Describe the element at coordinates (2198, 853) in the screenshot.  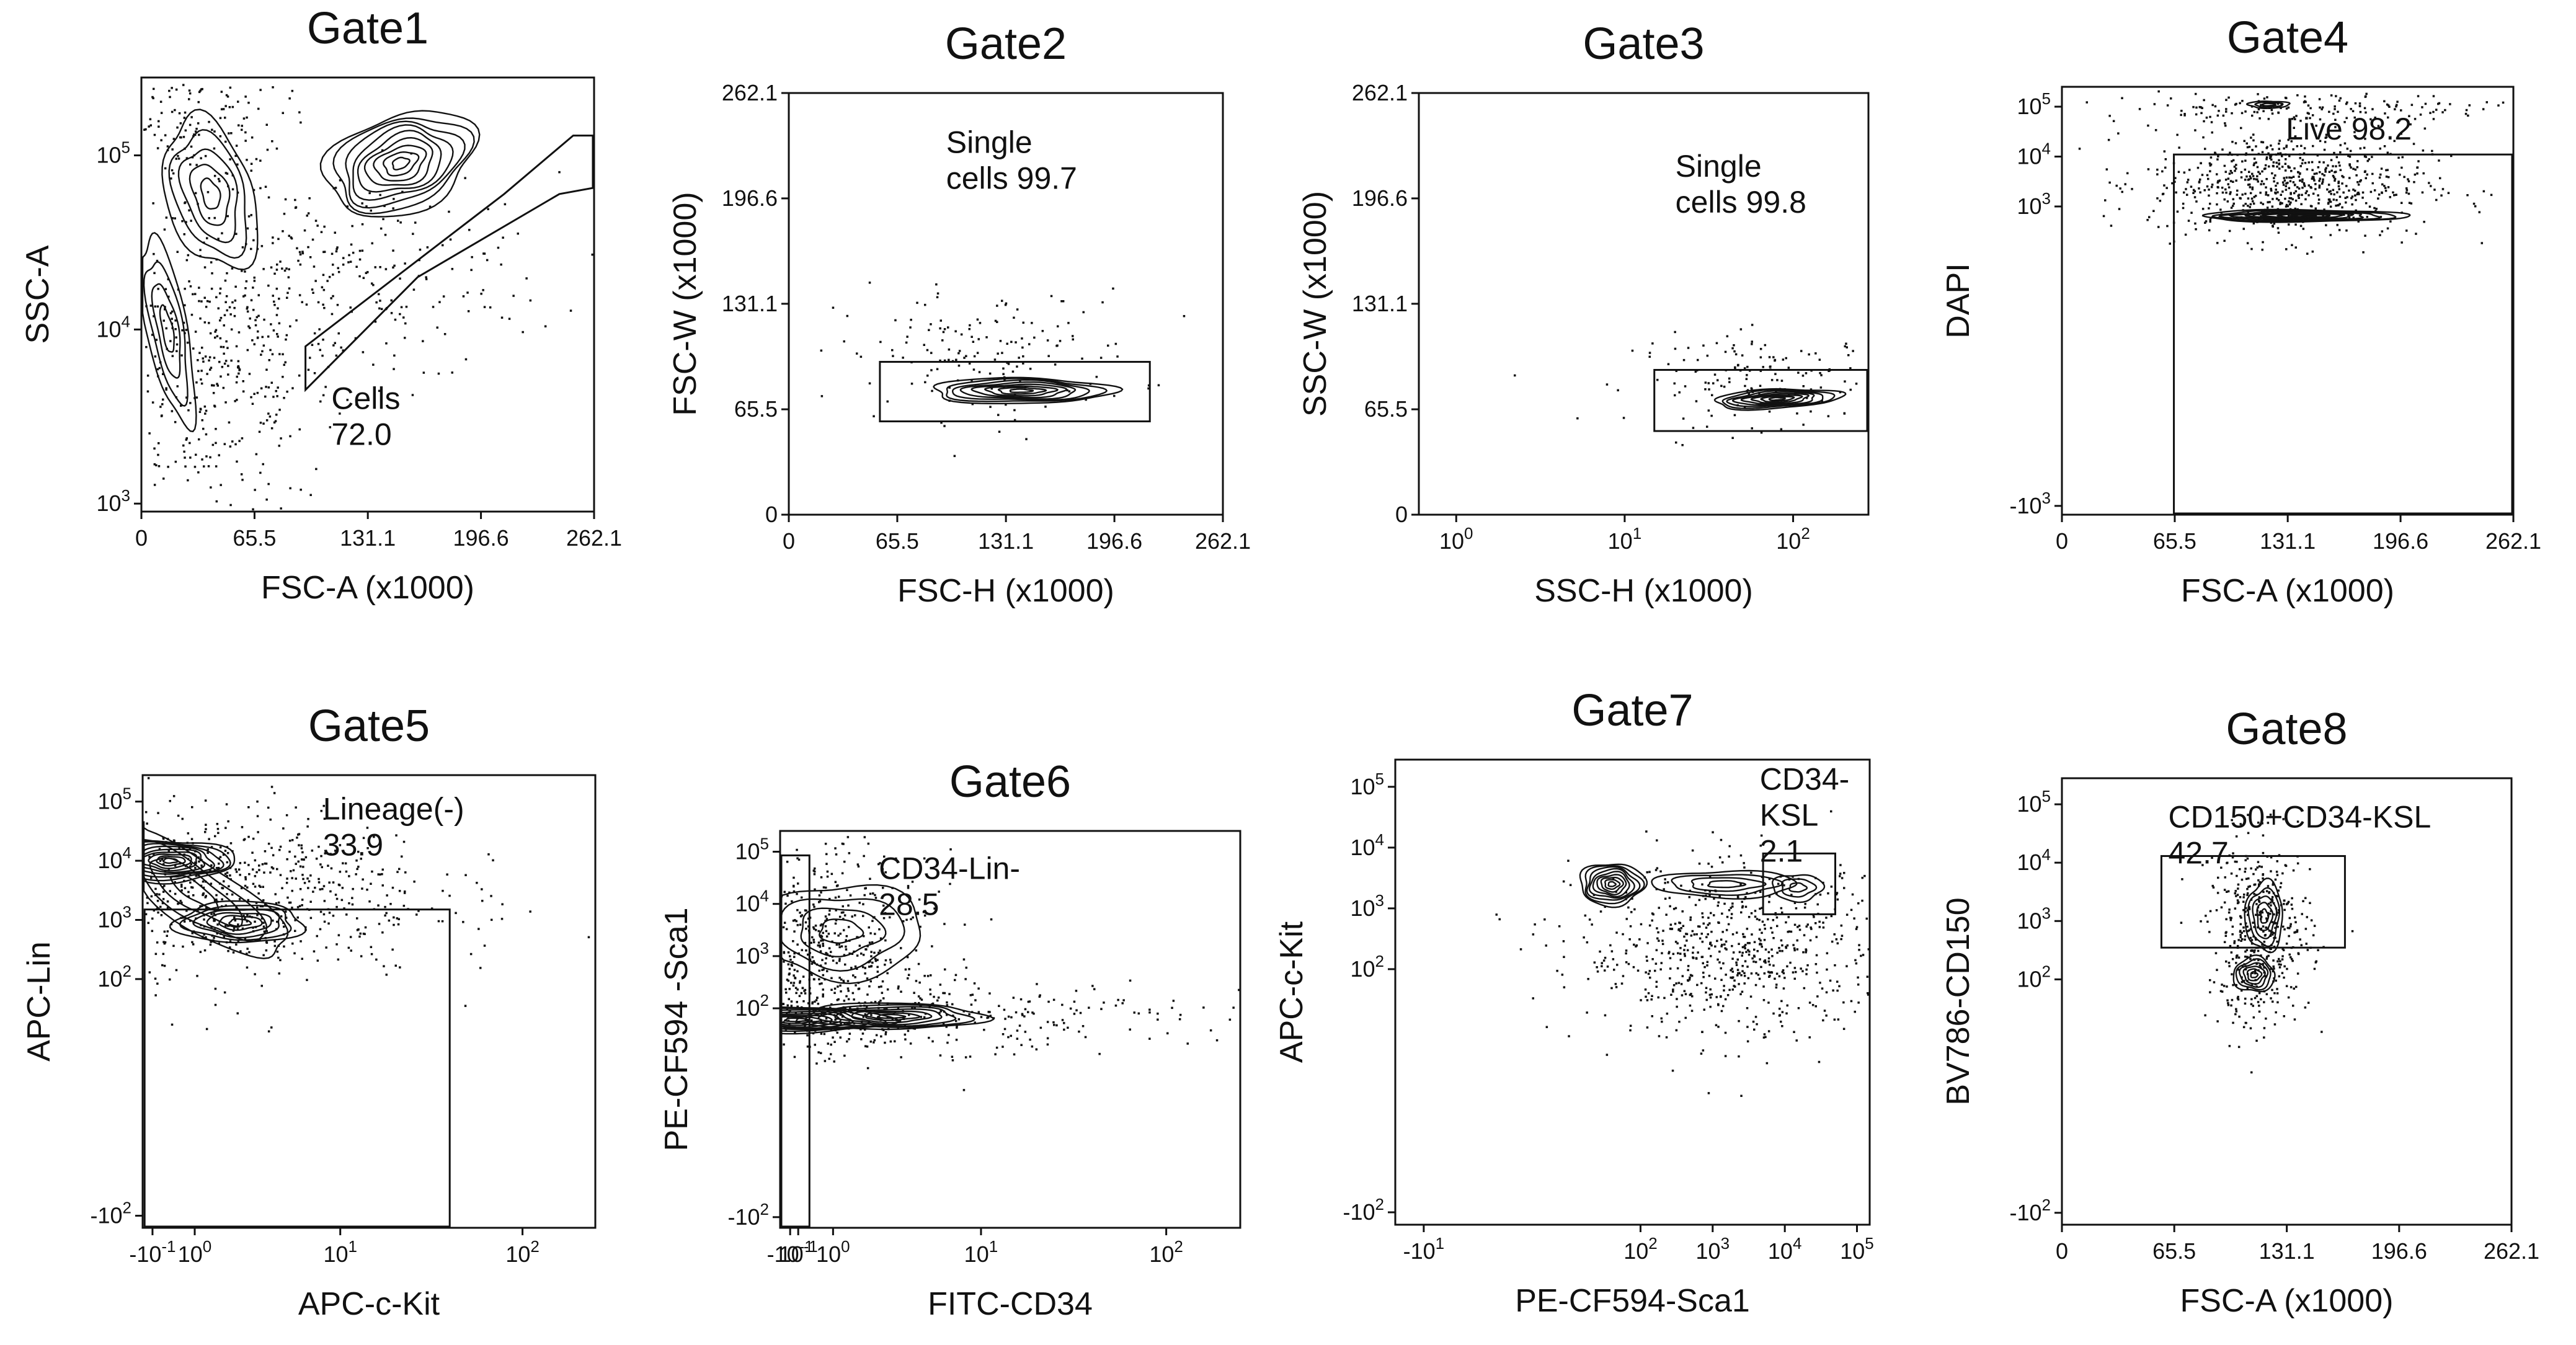
I see `gate-label: 42.7` at that location.